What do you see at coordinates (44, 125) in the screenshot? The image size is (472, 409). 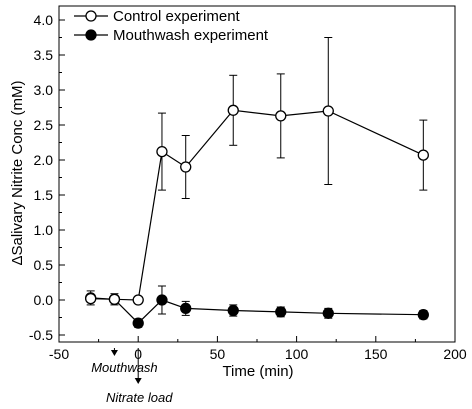 I see `y-tick-label: 2.5` at bounding box center [44, 125].